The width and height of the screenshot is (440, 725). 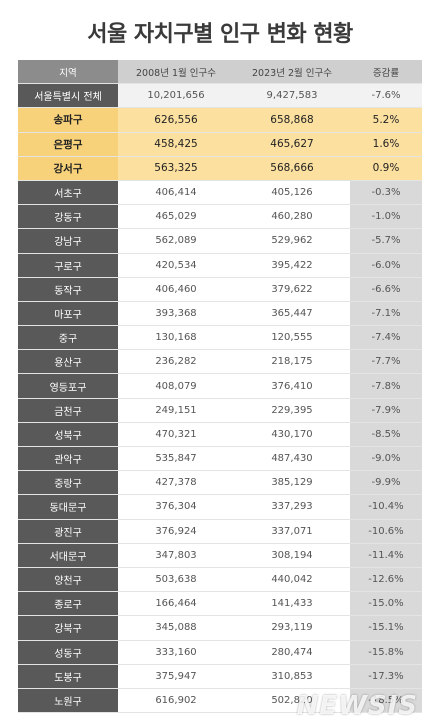 I want to click on population-2008-cell: 465,029, so click(x=176, y=217).